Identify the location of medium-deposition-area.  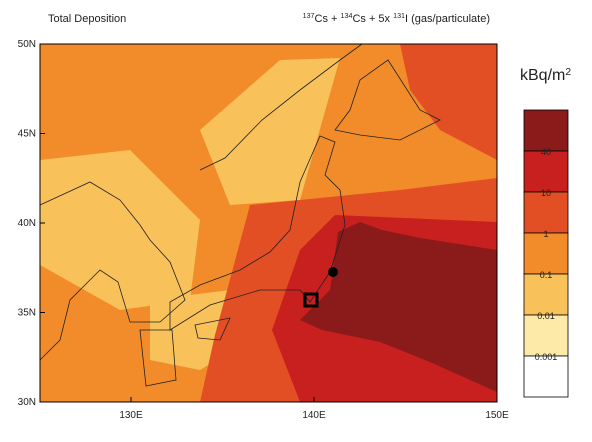
(448, 102).